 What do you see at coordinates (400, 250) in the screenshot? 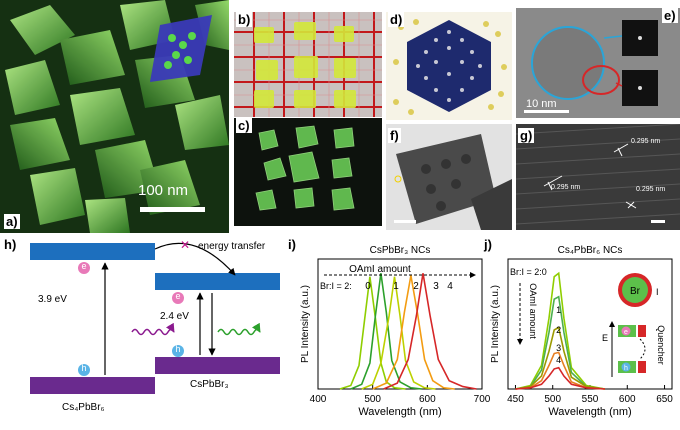
I see `chart-title: CsPbBr₃ NCs` at bounding box center [400, 250].